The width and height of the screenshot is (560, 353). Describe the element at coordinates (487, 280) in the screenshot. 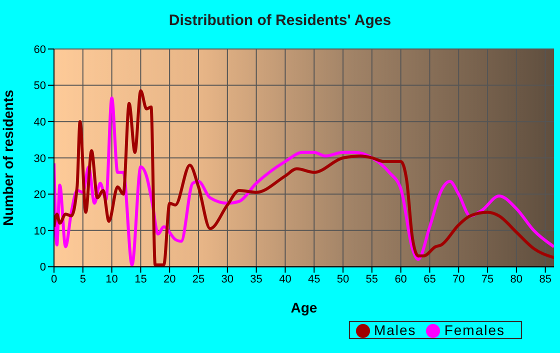

I see `x-tick-label: 75` at that location.